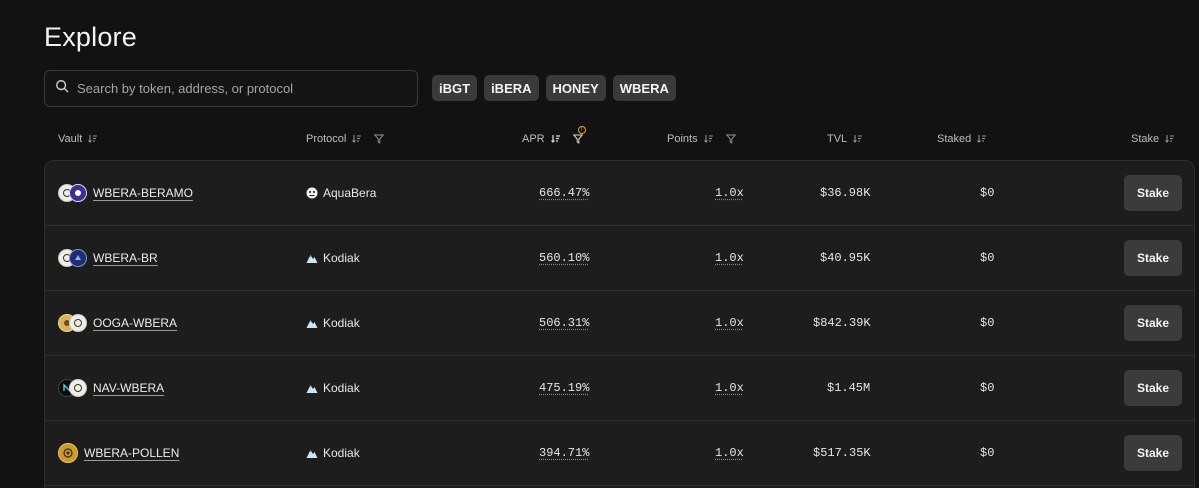 The height and width of the screenshot is (488, 1199). I want to click on tvl-cell: $517.35K, so click(842, 453).